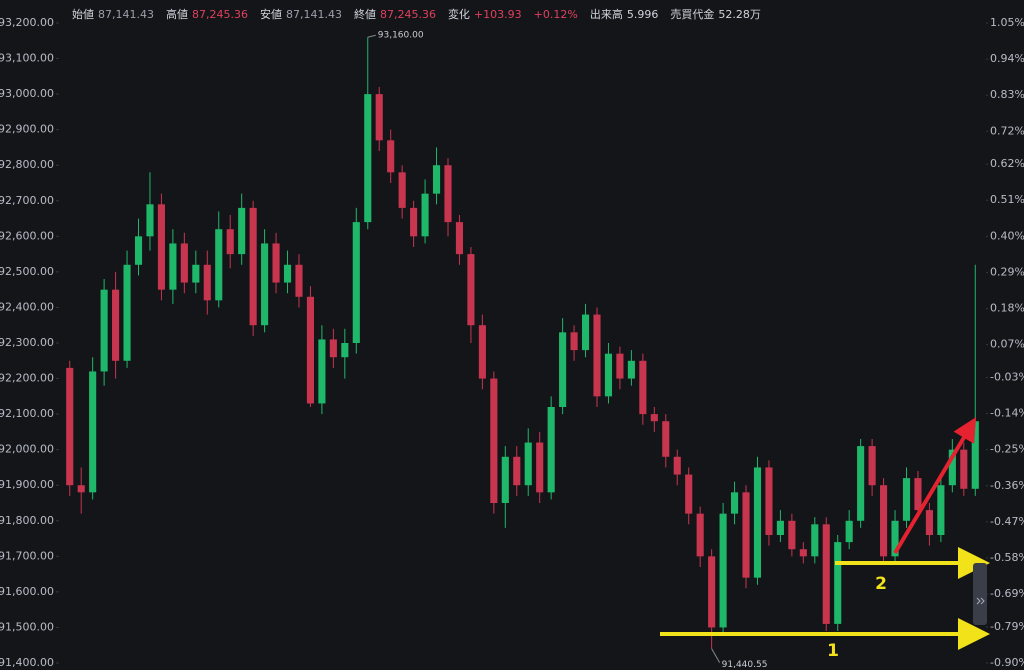  I want to click on header-value: 5.996, so click(643, 14).